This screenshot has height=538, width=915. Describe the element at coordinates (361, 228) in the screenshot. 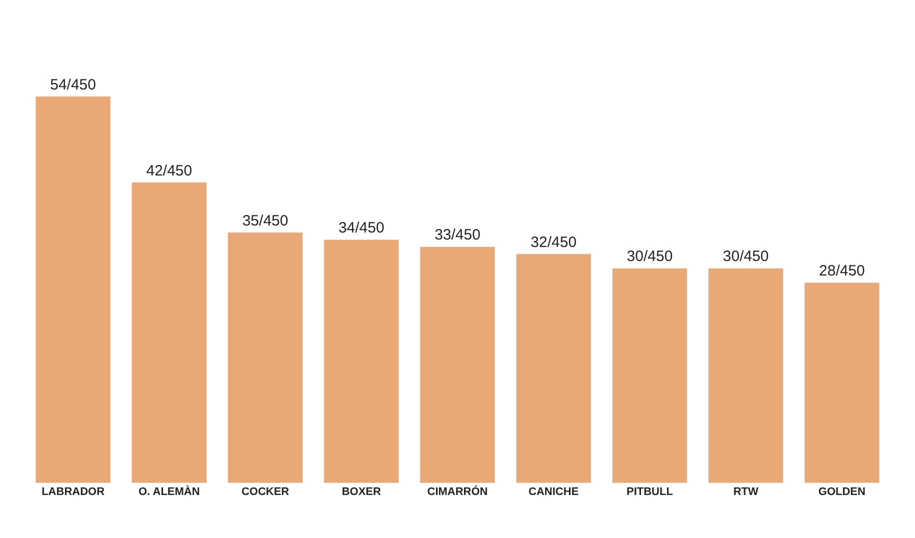

I see `data-label: 34/450` at that location.